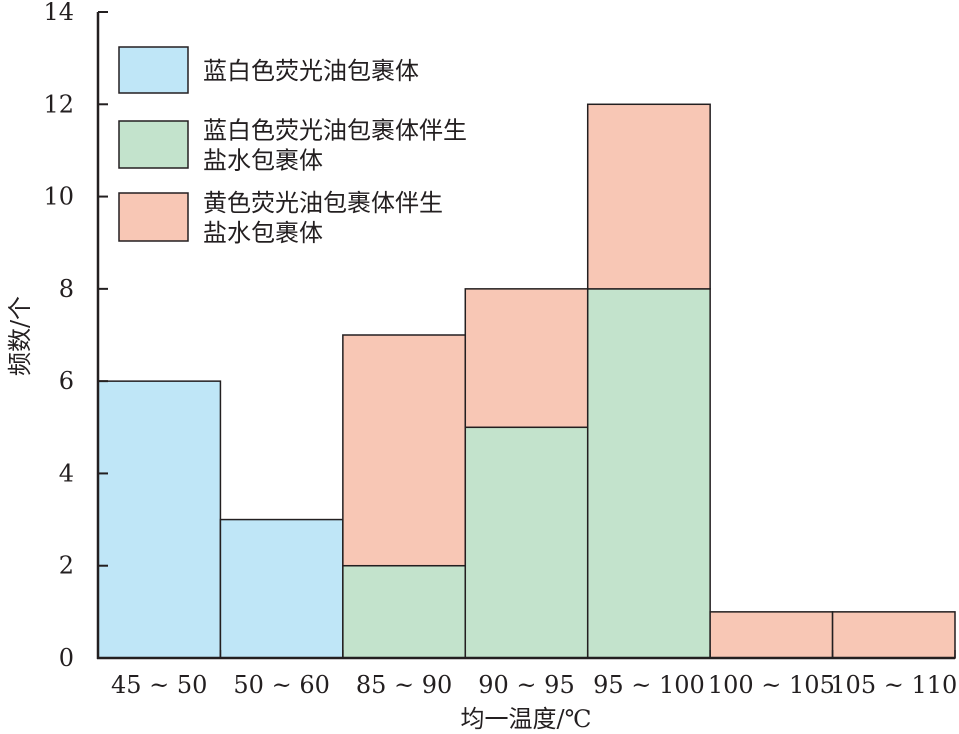 This screenshot has width=959, height=734. I want to click on x-tick-label-4: 90 ~ 95, so click(526, 685).